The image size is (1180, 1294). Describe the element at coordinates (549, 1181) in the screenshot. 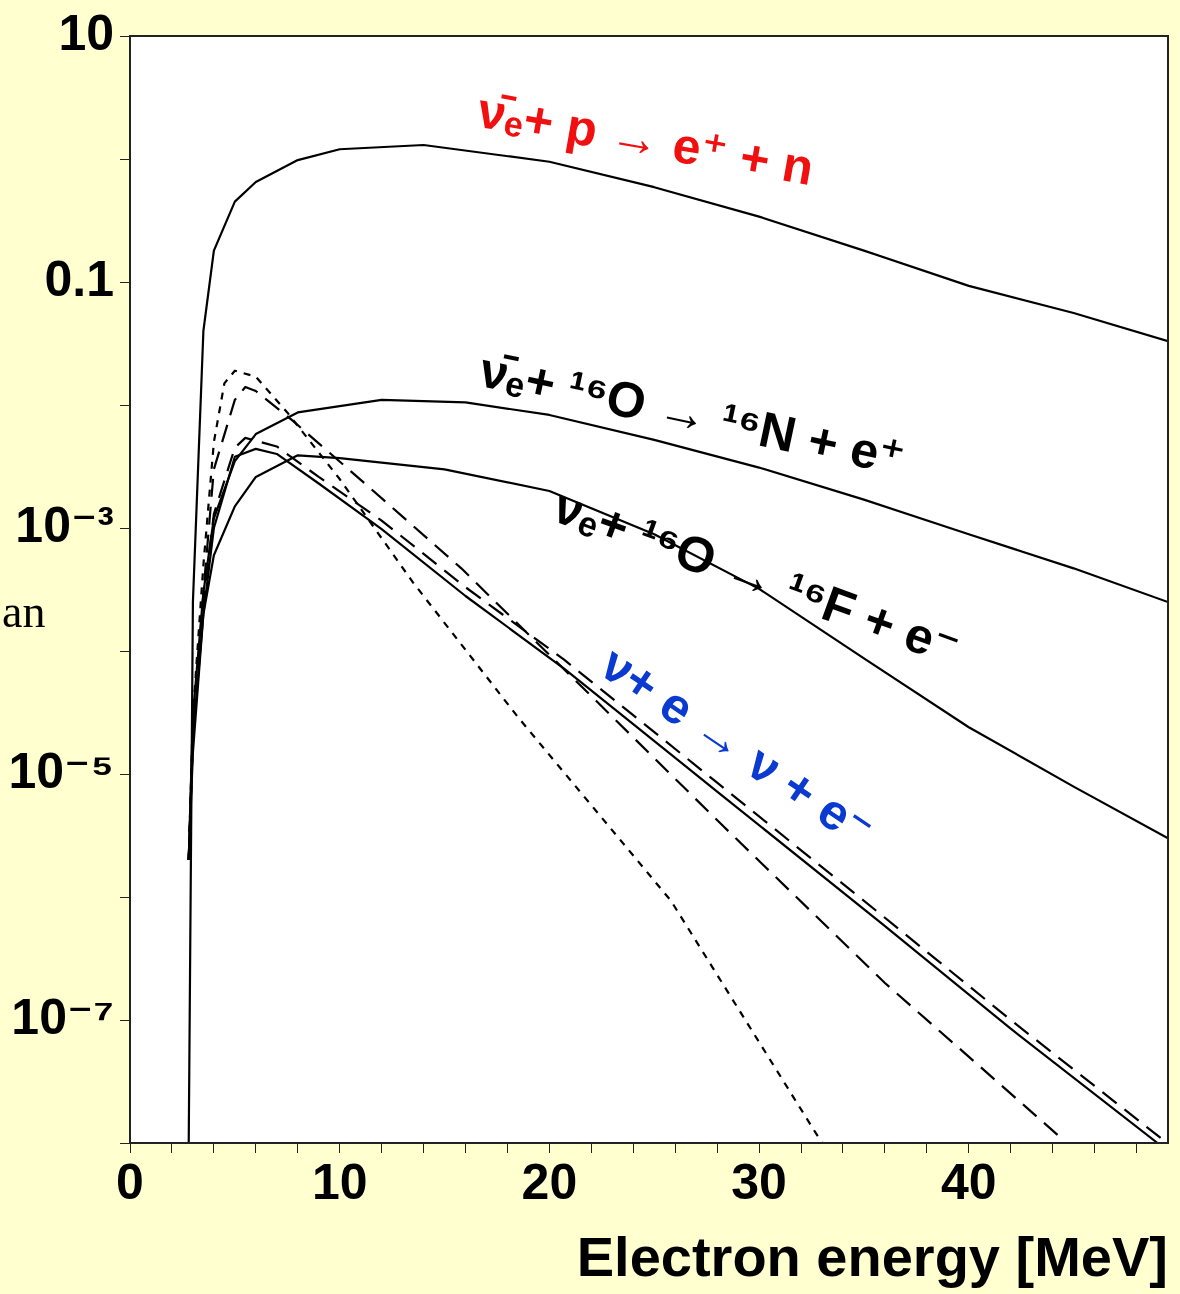

I see `x-tick-label: 20` at that location.